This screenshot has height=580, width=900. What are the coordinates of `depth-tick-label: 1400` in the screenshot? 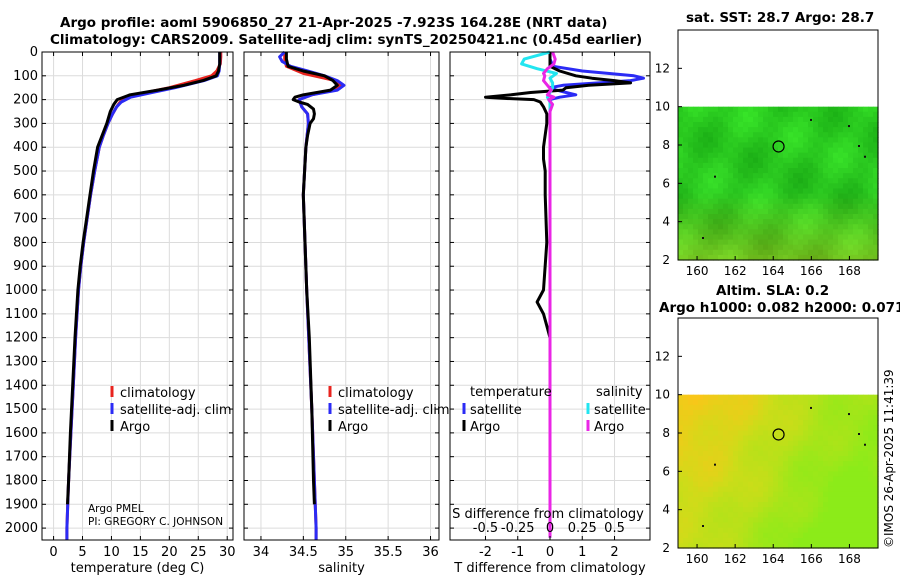 It's located at (21, 385).